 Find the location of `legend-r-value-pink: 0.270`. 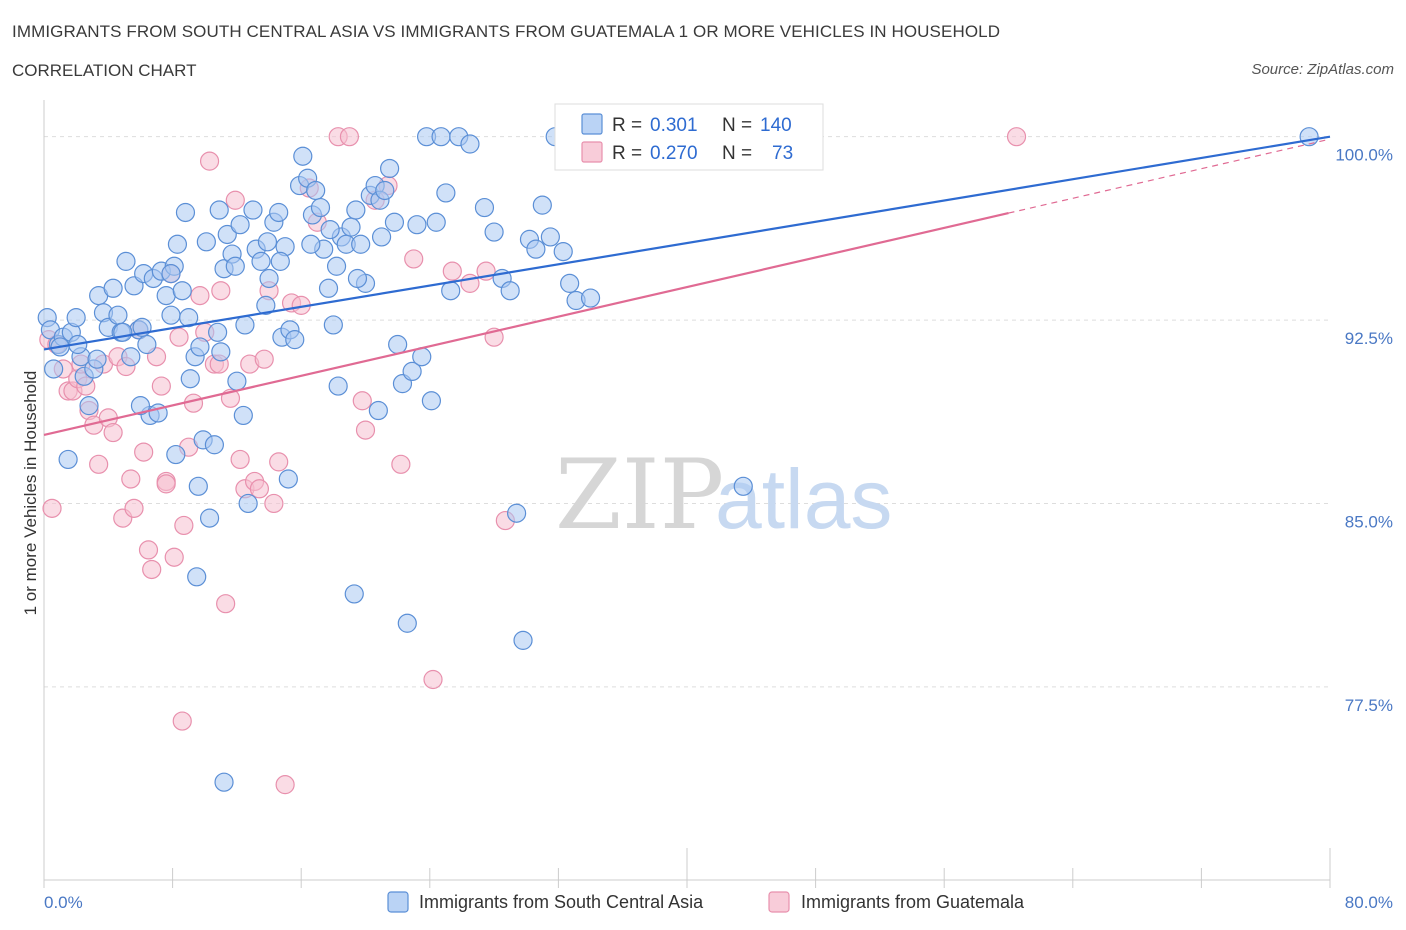

legend-r-value-pink: 0.270 is located at coordinates (674, 153).